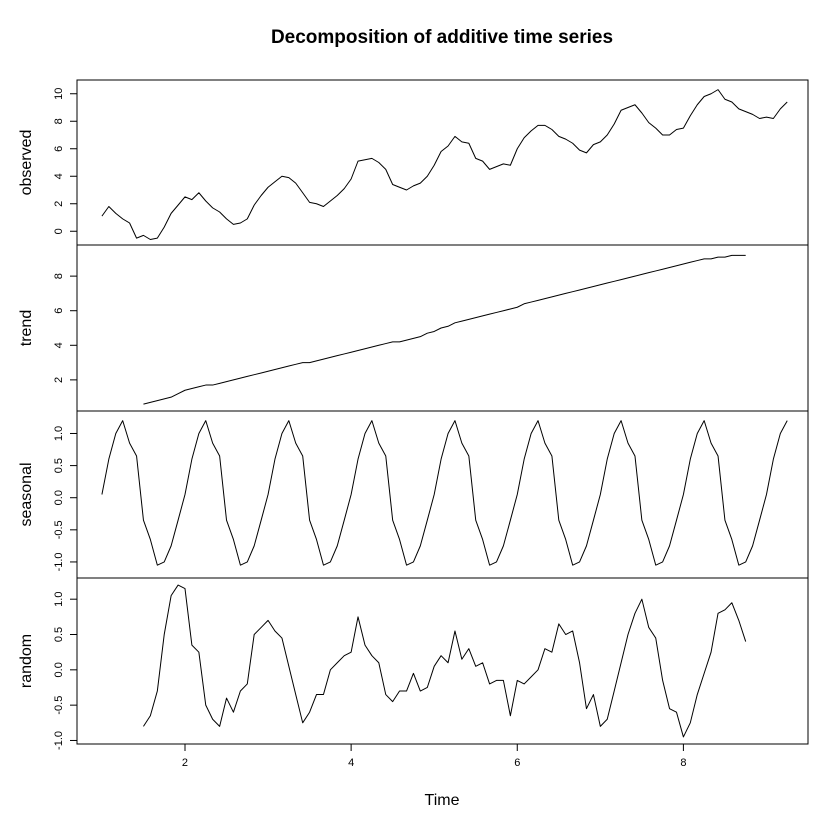  Describe the element at coordinates (683, 763) in the screenshot. I see `x-tick-label: 8` at that location.